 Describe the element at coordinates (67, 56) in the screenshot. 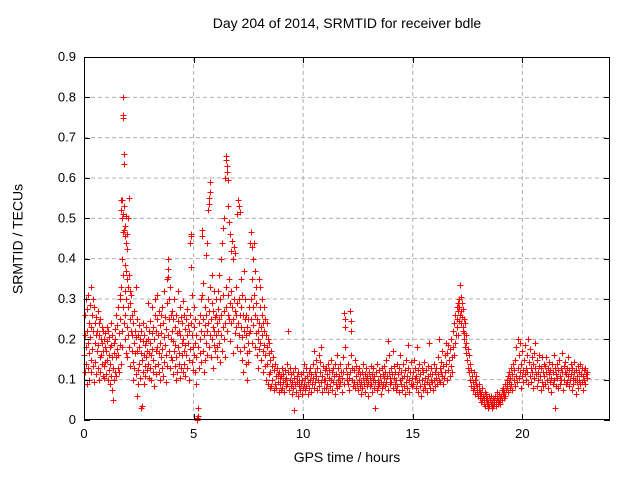

I see `y-tick-label: 0.9` at that location.